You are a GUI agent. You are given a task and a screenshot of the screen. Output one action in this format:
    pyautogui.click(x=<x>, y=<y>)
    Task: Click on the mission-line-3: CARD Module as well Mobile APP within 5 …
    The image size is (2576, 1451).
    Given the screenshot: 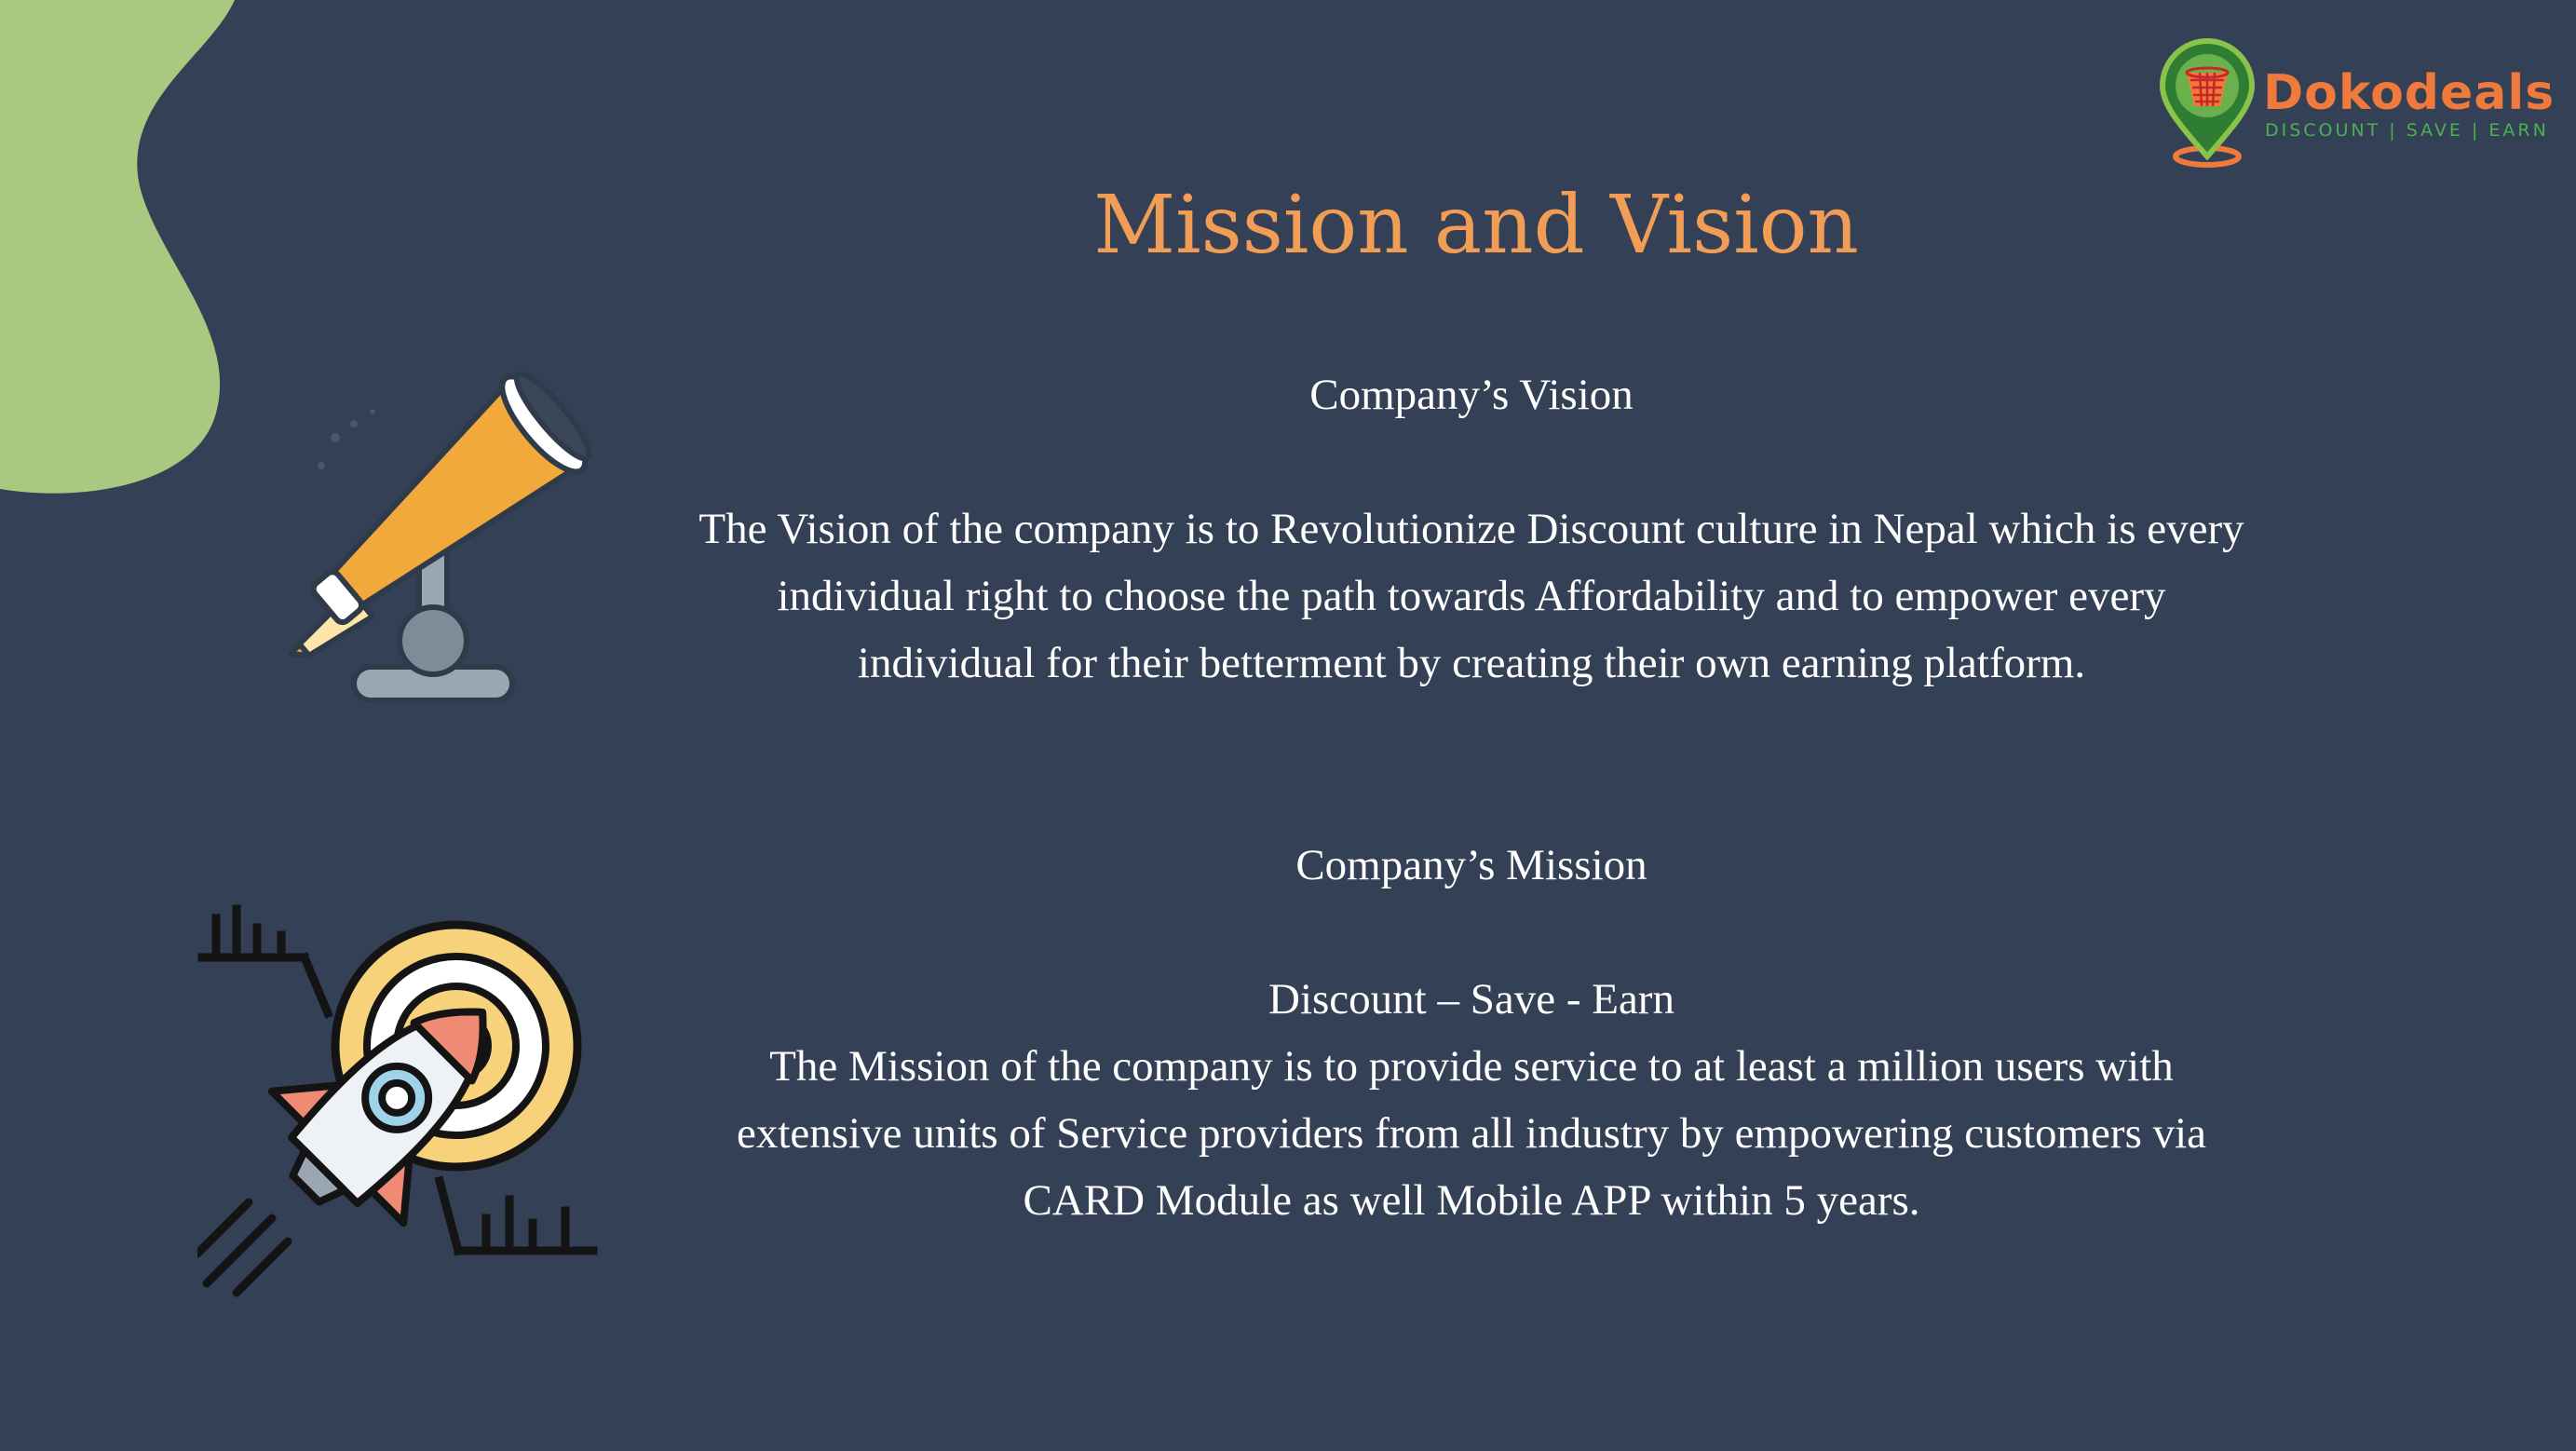 What is the action you would take?
    pyautogui.click(x=1471, y=1200)
    